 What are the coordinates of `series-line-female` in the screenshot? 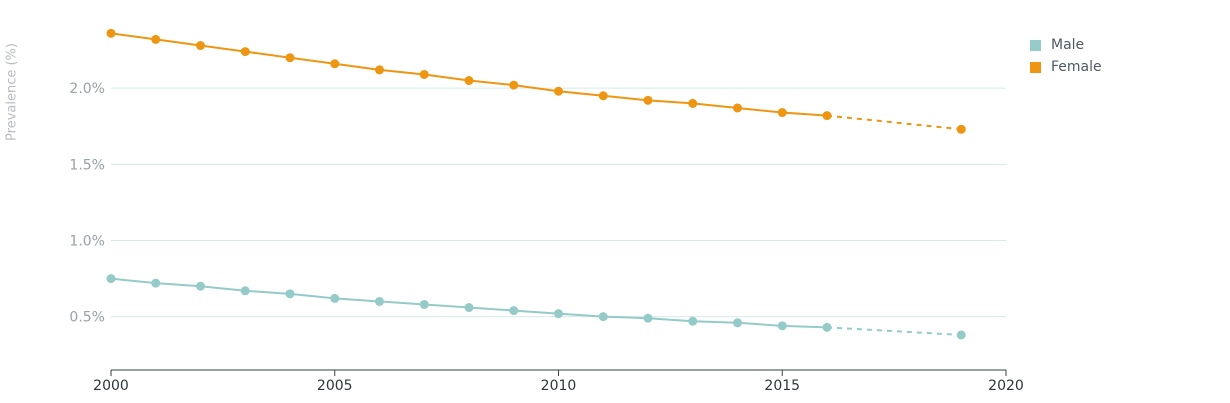 It's located at (469, 74).